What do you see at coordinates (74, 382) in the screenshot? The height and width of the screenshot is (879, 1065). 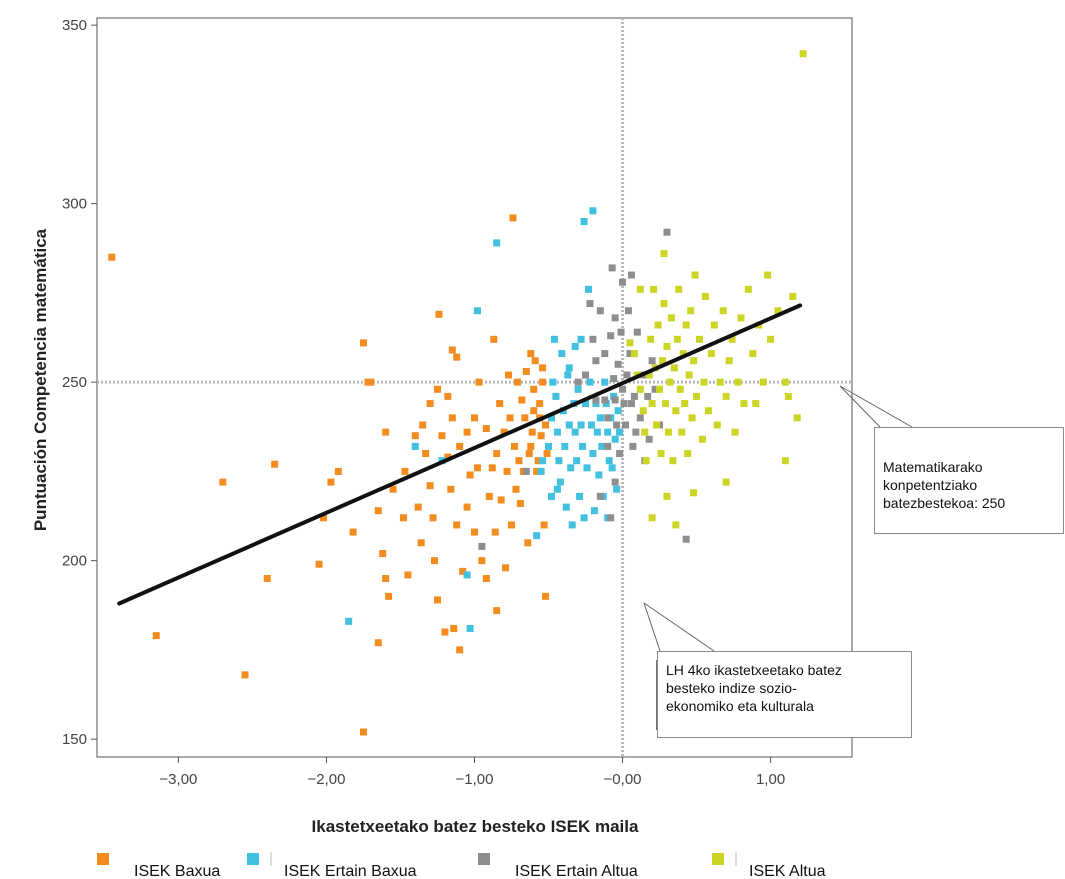 I see `y-tick-label-2: 250` at bounding box center [74, 382].